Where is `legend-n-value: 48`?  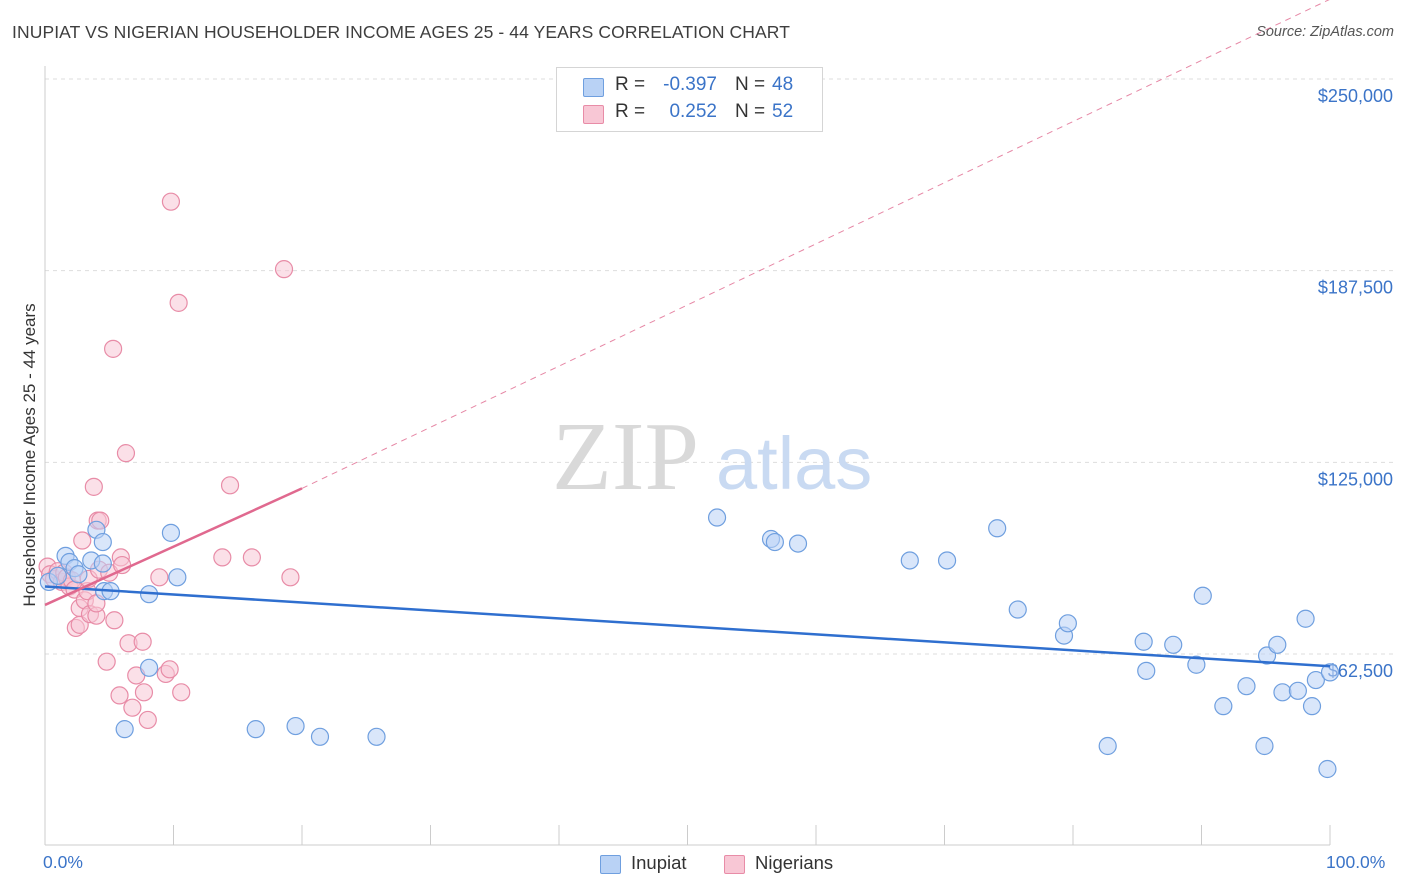
legend-n-value: 48 is located at coordinates (783, 84).